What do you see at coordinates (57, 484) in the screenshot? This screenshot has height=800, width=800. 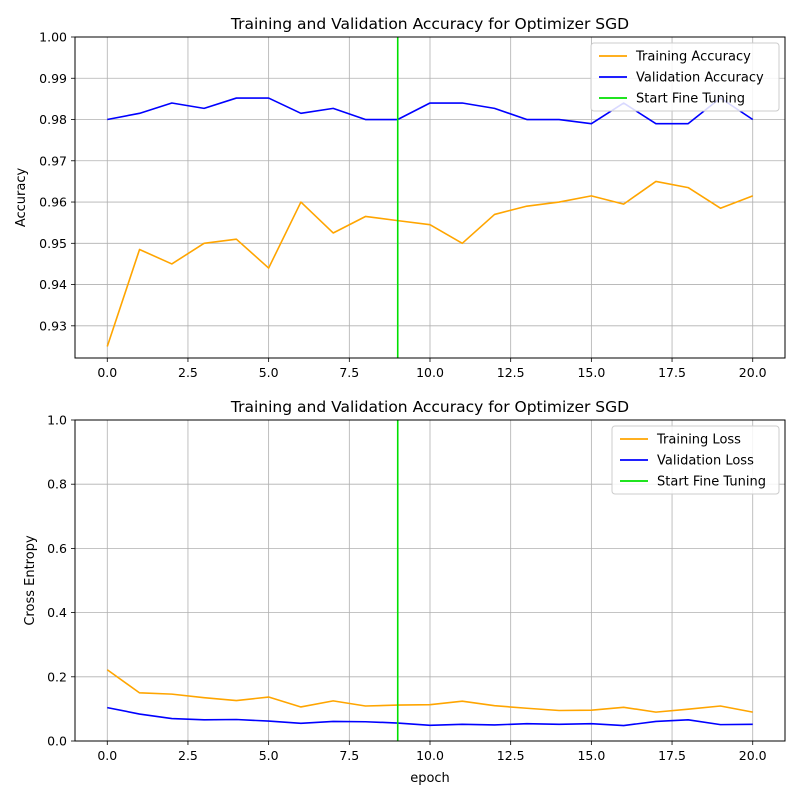 I see `y-tick-label: 0.8` at bounding box center [57, 484].